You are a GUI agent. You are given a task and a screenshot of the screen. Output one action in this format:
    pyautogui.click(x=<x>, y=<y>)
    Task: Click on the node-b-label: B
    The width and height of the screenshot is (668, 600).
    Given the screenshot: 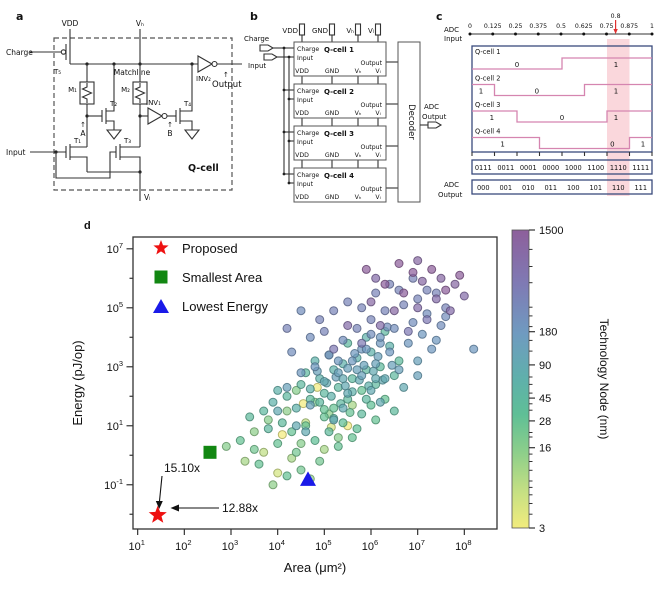 What is the action you would take?
    pyautogui.click(x=169, y=133)
    